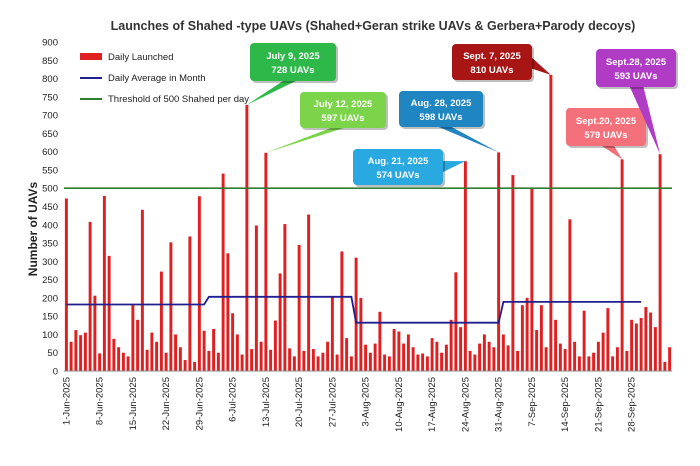 The image size is (700, 466). I want to click on callout: Aug. 28, 2025 598 UAVs, so click(449, 122).